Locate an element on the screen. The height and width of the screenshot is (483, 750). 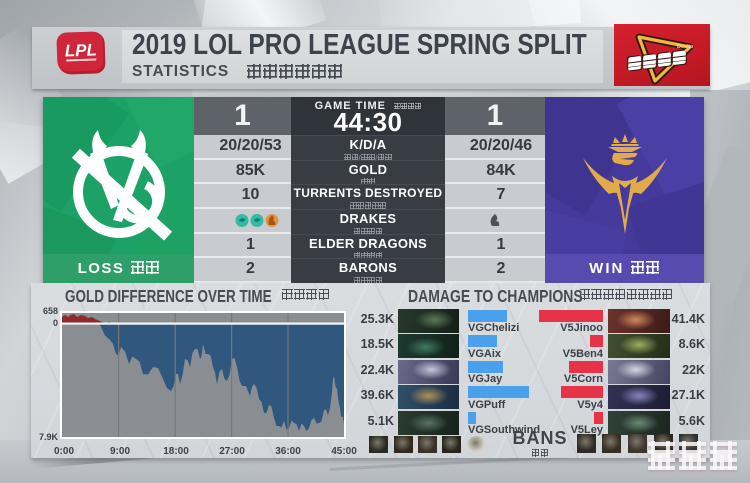
svg-text: Dorito is located at coordinates (685, 47).